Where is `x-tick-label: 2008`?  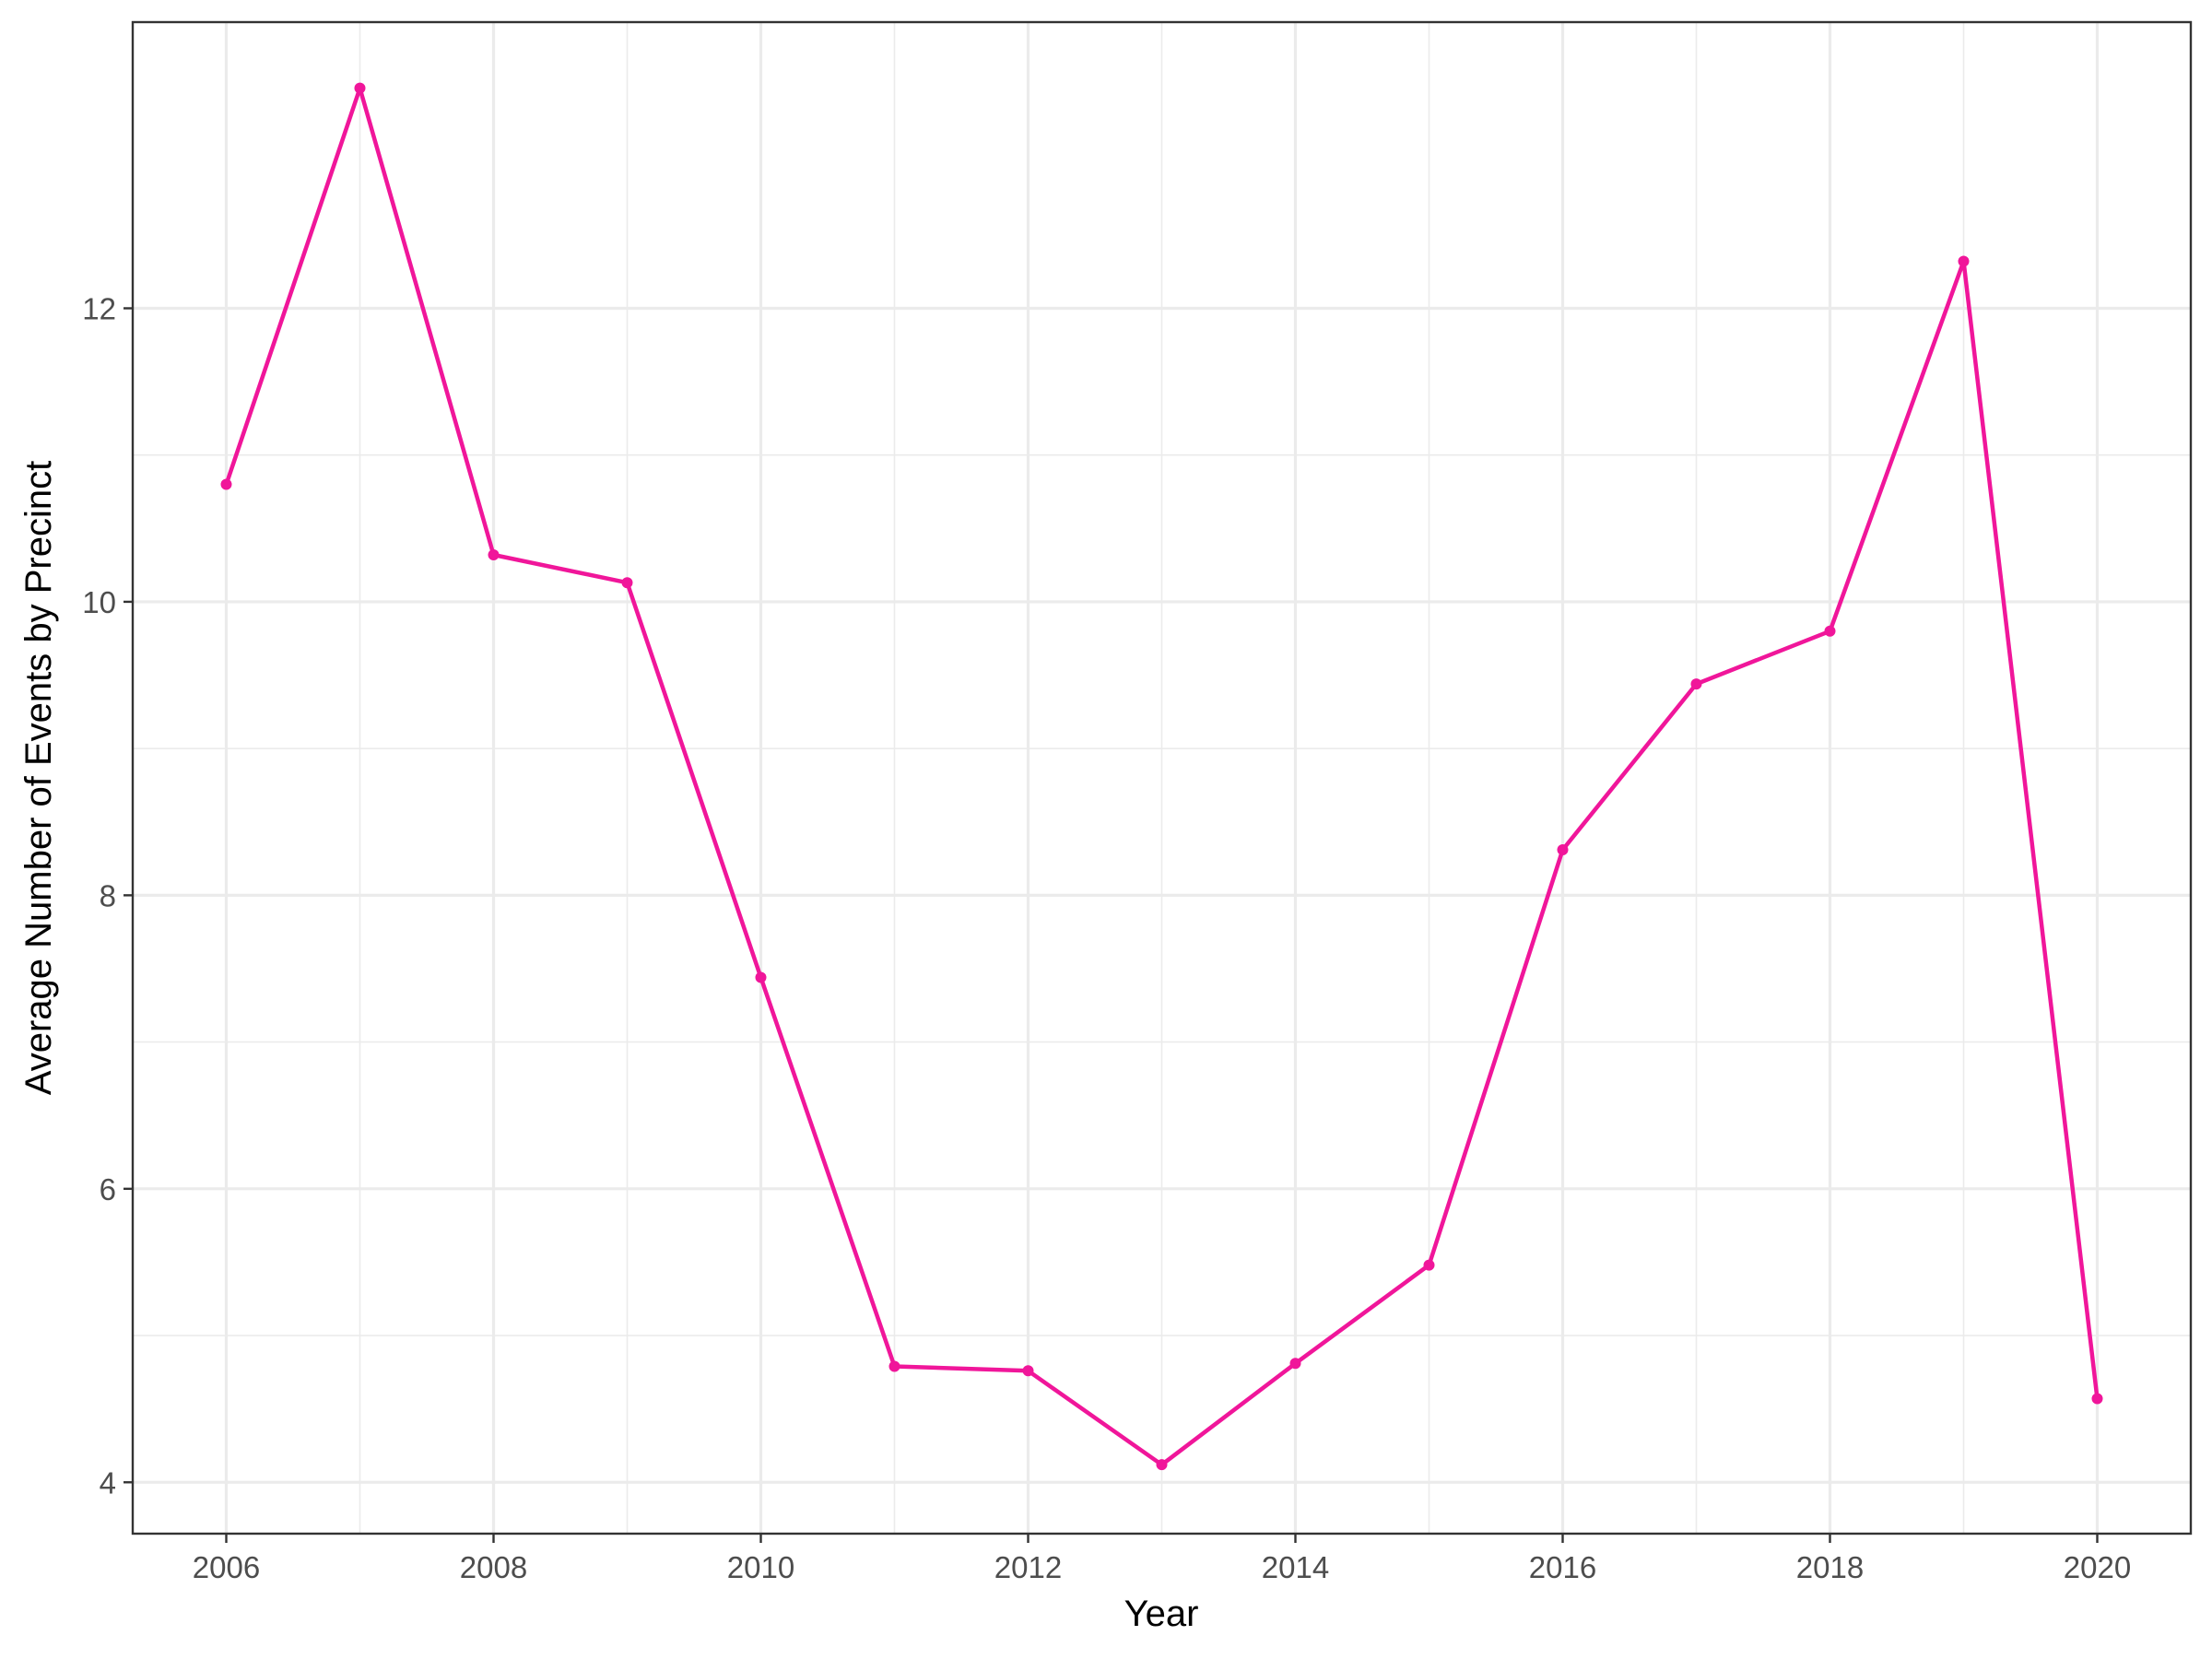
x-tick-label: 2008 is located at coordinates (493, 1567).